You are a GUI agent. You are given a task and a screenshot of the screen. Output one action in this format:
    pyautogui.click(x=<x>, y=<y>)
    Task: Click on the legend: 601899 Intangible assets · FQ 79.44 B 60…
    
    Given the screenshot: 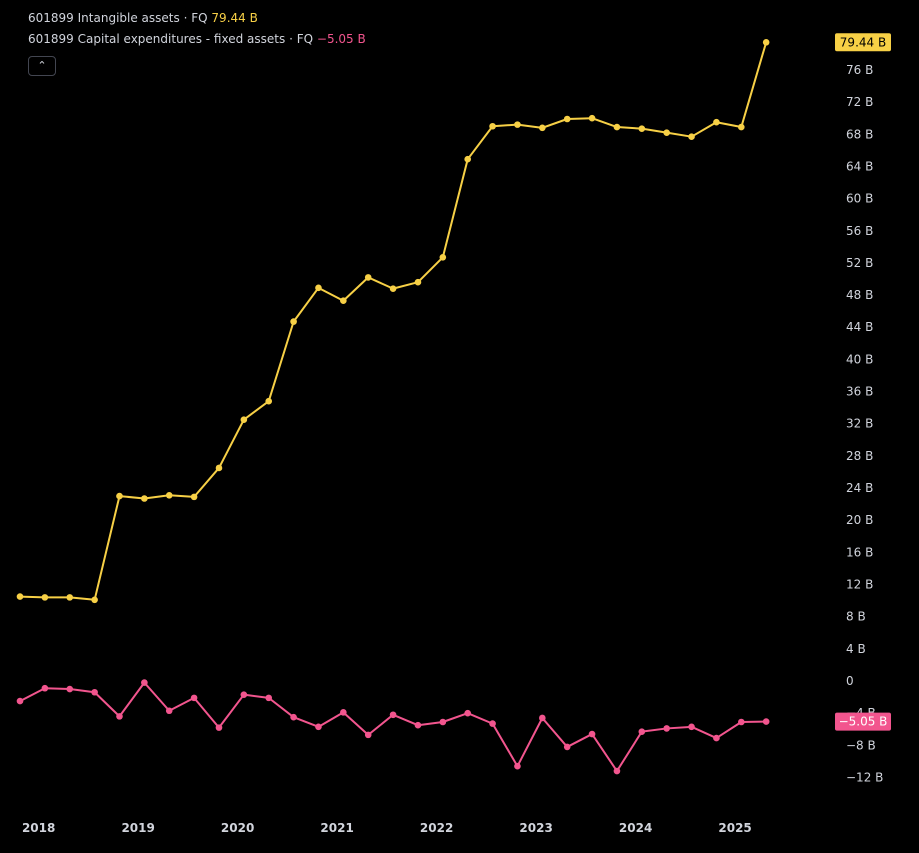 What is the action you would take?
    pyautogui.click(x=197, y=29)
    